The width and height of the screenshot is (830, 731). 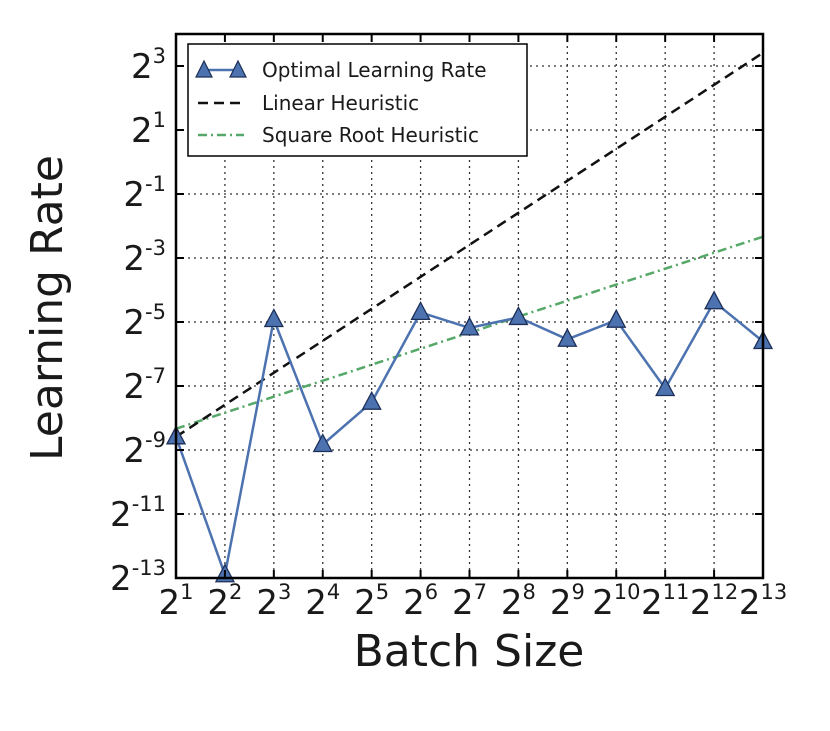 I want to click on y-tick-label: 21, so click(x=148, y=129).